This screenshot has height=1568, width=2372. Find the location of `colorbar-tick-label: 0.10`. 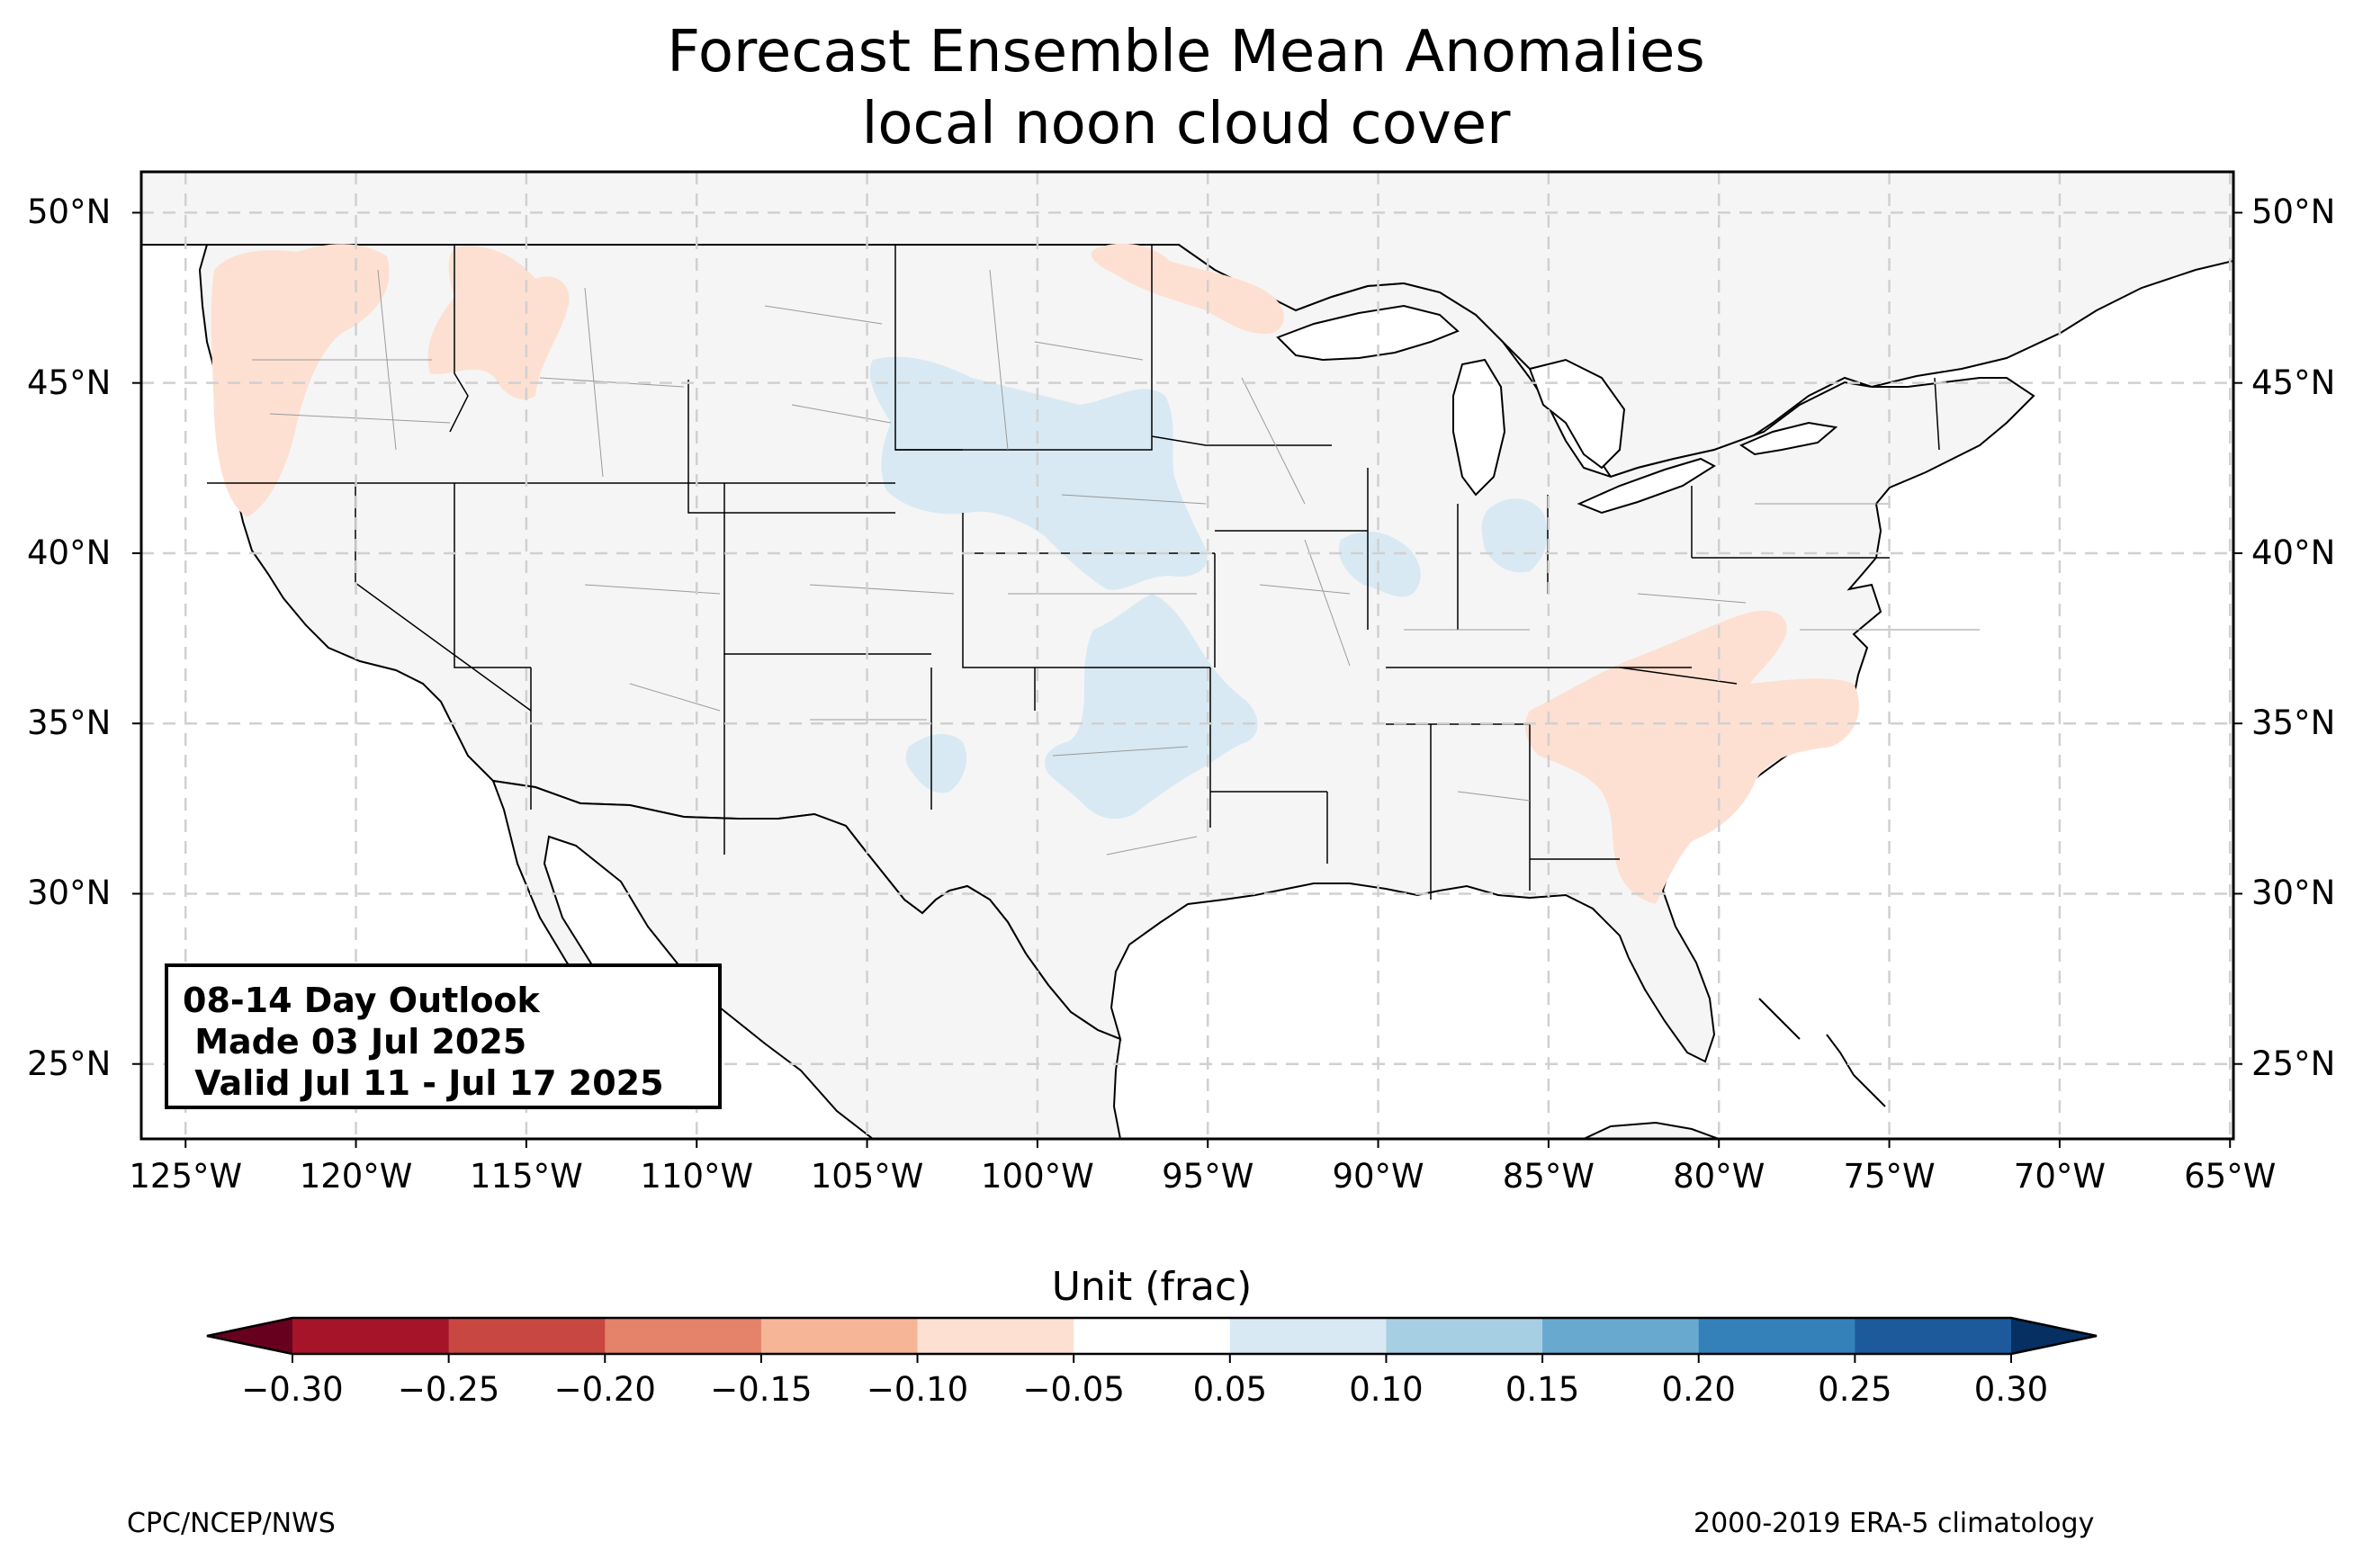

colorbar-tick-label: 0.10 is located at coordinates (1386, 1389).